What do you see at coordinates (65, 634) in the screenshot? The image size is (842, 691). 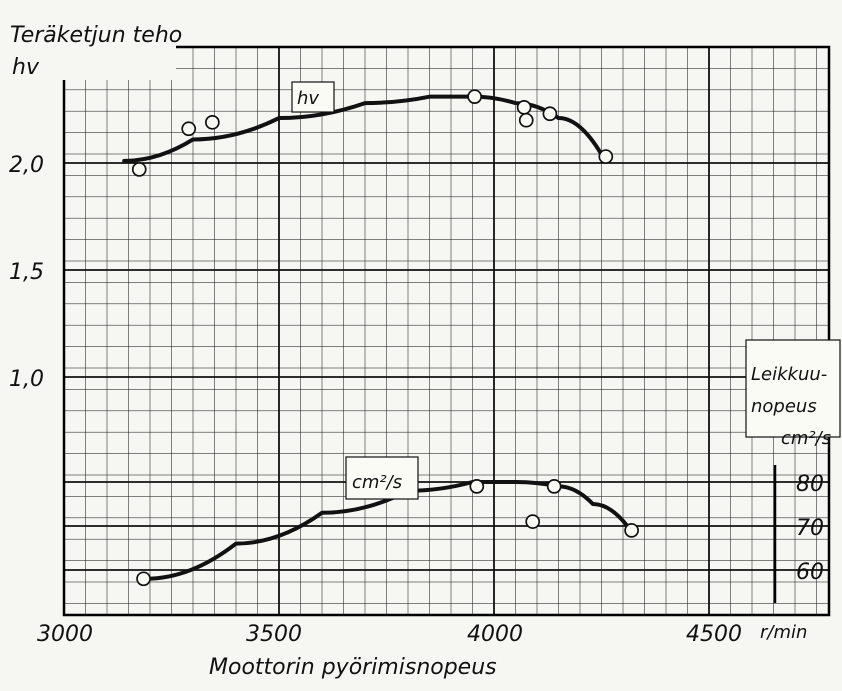 I see `x-tick-label: 3000` at bounding box center [65, 634].